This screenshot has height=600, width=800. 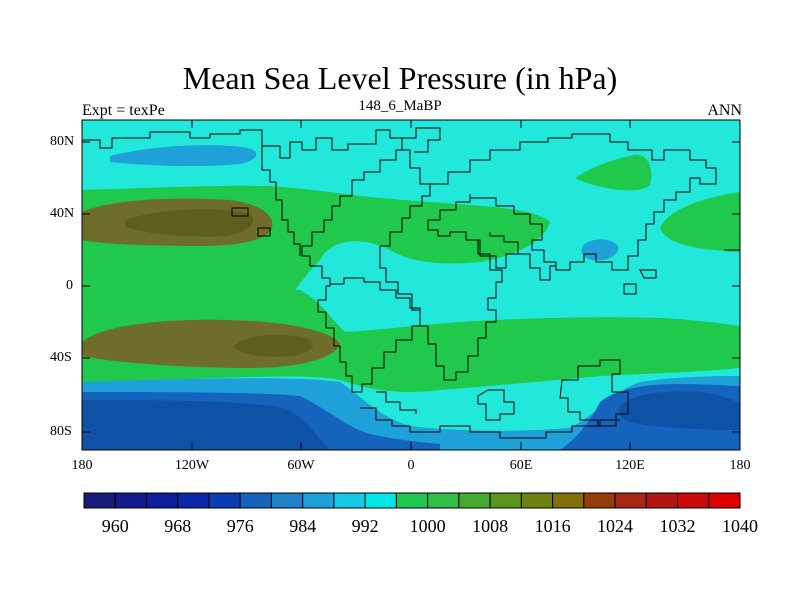 I want to click on asia-coastline, so click(x=573, y=202).